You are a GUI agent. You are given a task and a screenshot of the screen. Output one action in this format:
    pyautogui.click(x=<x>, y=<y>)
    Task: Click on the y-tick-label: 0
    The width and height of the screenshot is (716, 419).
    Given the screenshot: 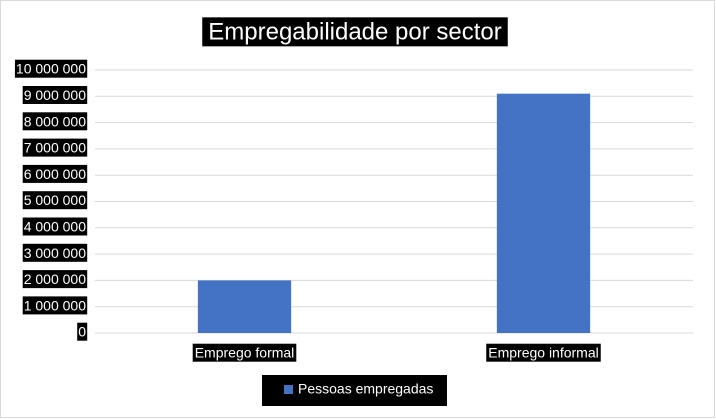 What is the action you would take?
    pyautogui.click(x=82, y=332)
    